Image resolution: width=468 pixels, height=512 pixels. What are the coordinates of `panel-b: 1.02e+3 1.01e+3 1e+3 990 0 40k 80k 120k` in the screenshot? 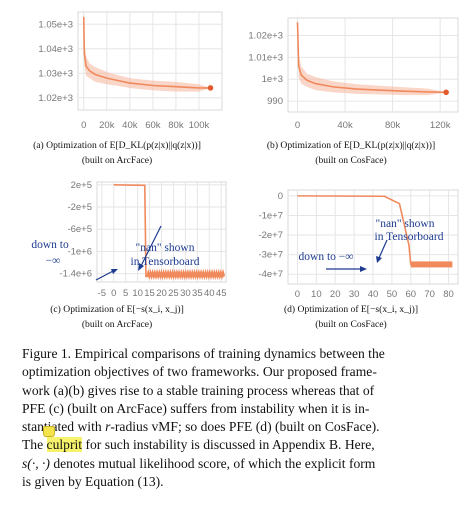 It's located at (350, 70).